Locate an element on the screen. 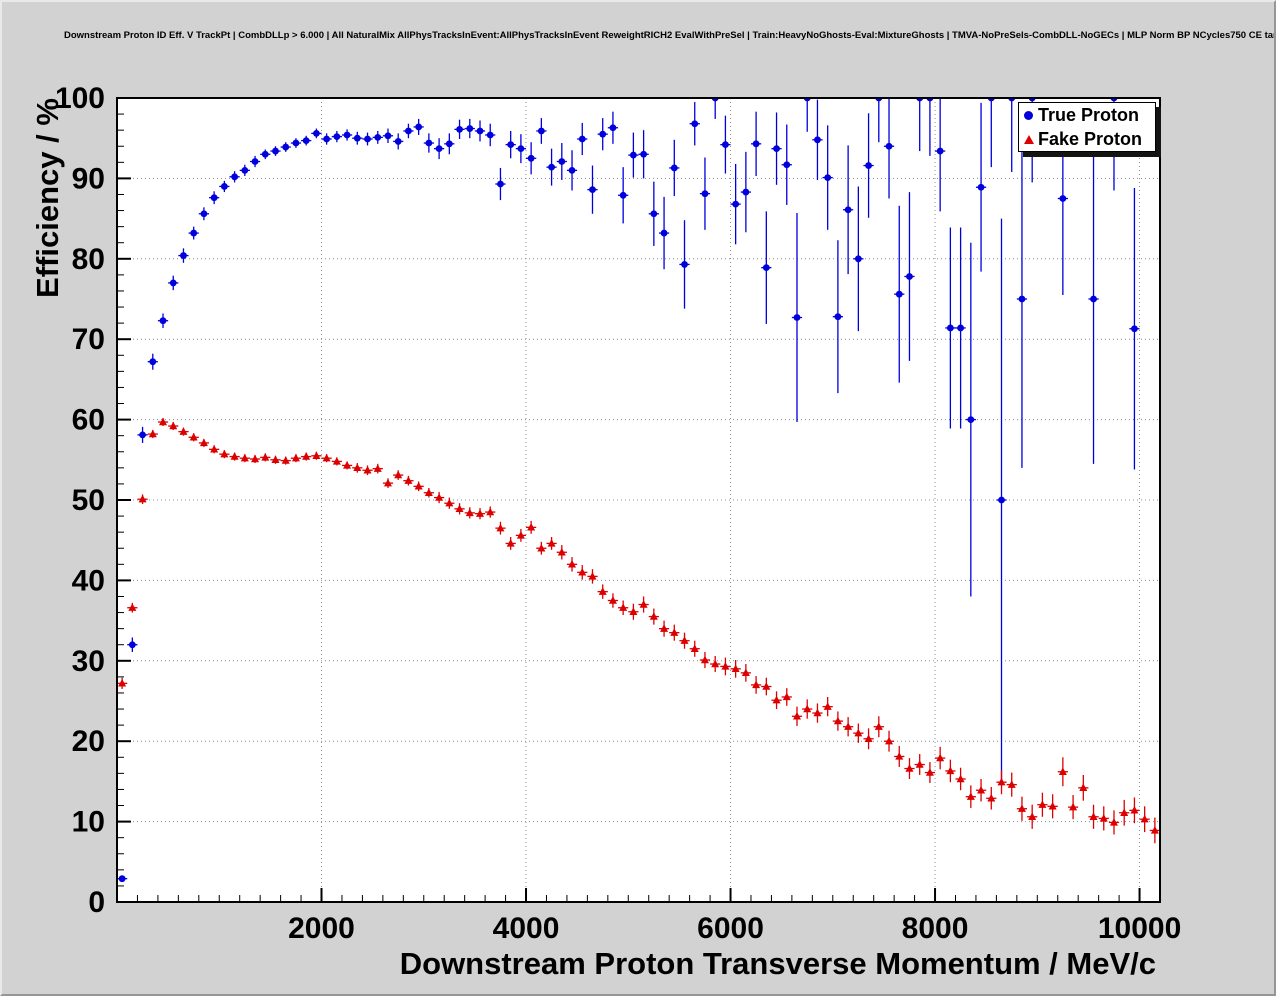 Image resolution: width=1276 pixels, height=996 pixels. svg-text: 50 is located at coordinates (88, 500).